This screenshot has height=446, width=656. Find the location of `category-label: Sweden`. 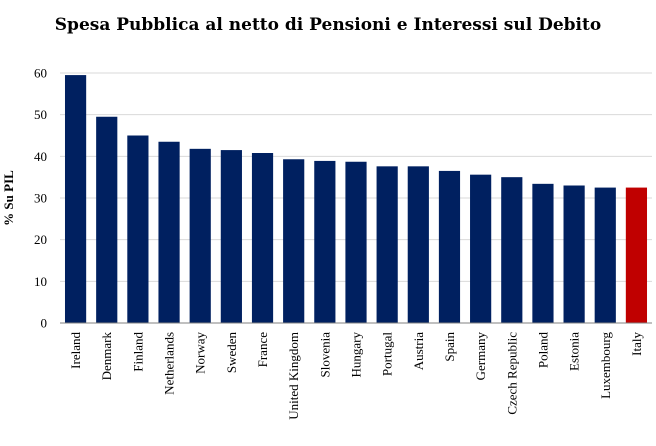

category-label: Sweden is located at coordinates (231, 353).